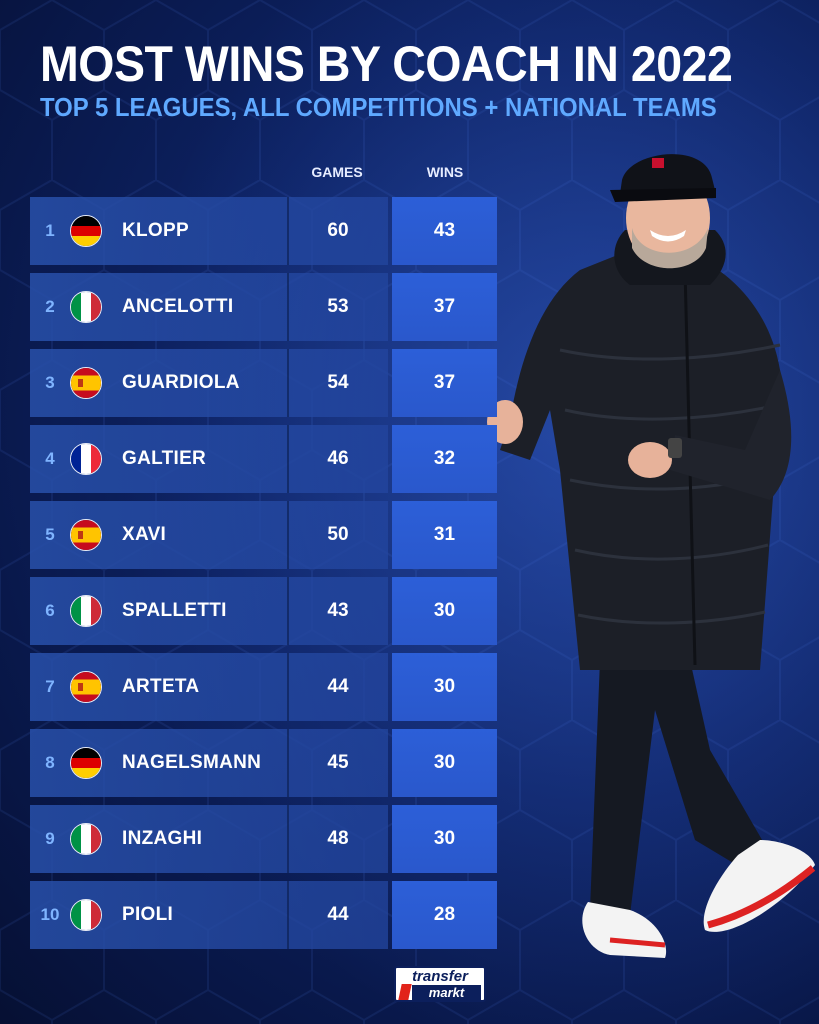  I want to click on rank-number: 10, so click(50, 914).